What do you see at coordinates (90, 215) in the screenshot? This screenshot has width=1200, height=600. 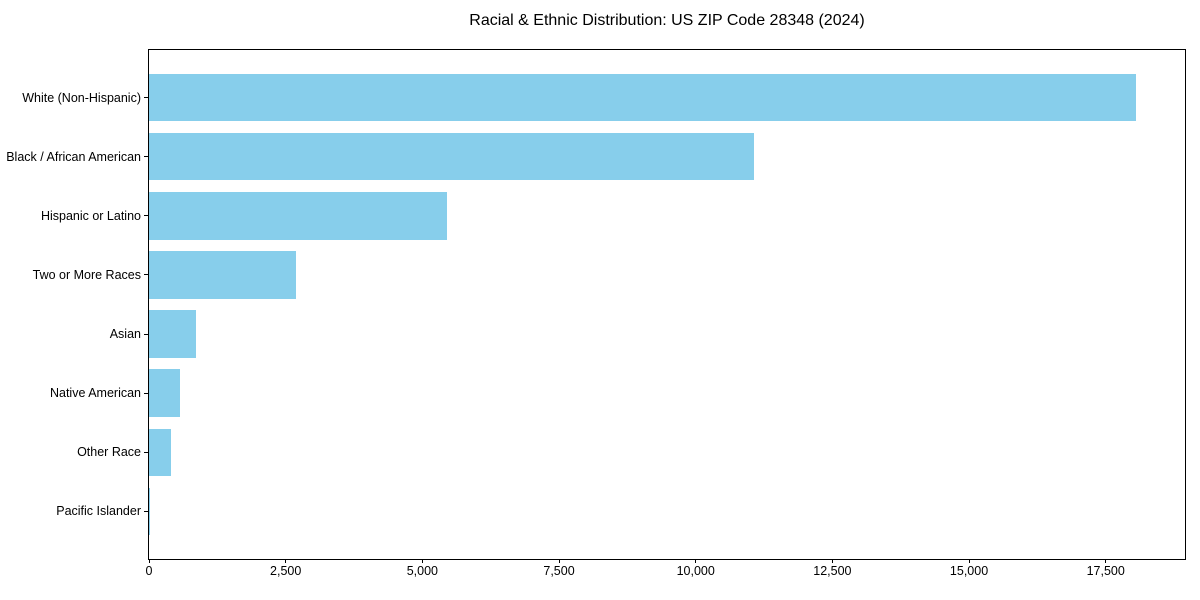 I see `y-tick-label: Hispanic or Latino` at bounding box center [90, 215].